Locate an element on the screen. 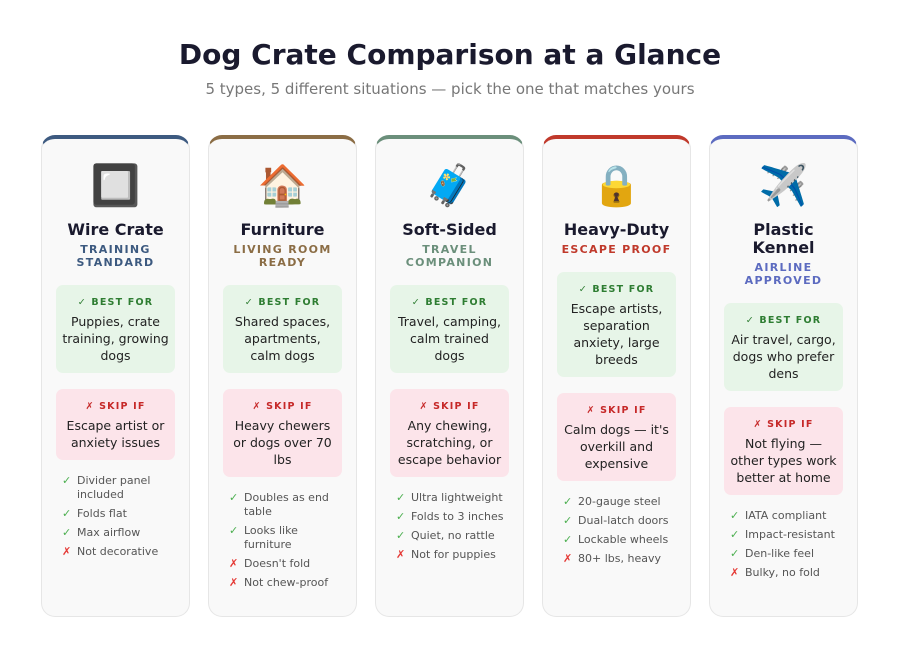 The image size is (900, 658). best-for-text: Air travel, cargo, dogs who prefer dens is located at coordinates (783, 356).